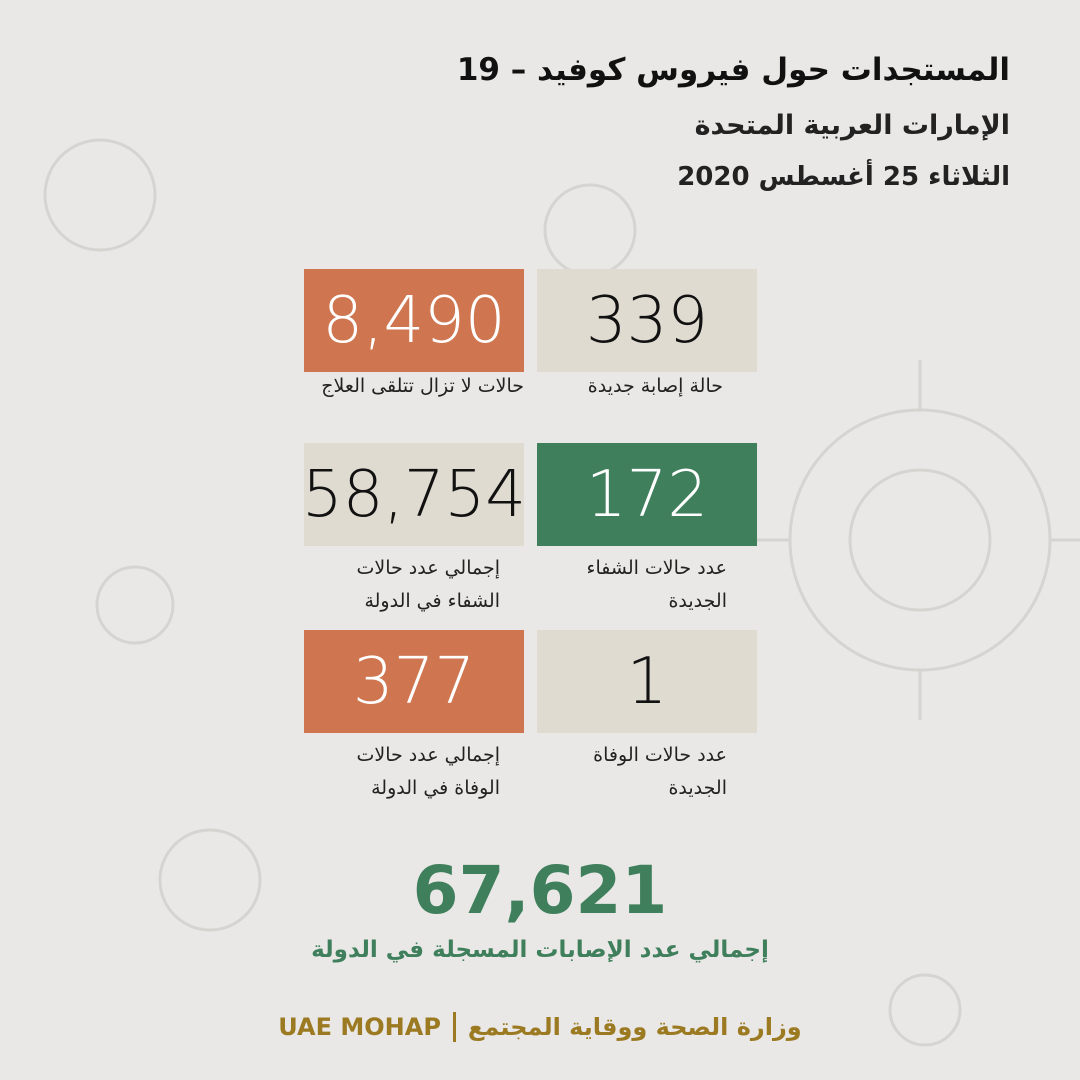 The width and height of the screenshot is (1080, 1080). What do you see at coordinates (414, 494) in the screenshot?
I see `stat-card: 58,754` at bounding box center [414, 494].